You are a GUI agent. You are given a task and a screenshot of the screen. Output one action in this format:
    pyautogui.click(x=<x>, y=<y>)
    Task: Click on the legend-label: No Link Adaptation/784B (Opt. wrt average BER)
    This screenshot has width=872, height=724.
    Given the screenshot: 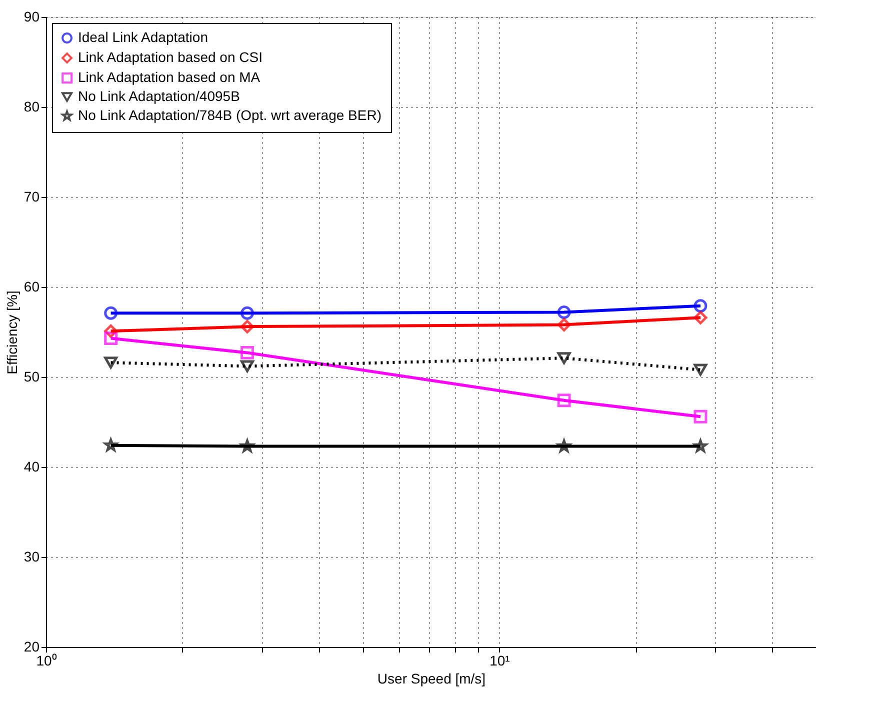 What is the action you would take?
    pyautogui.click(x=230, y=115)
    